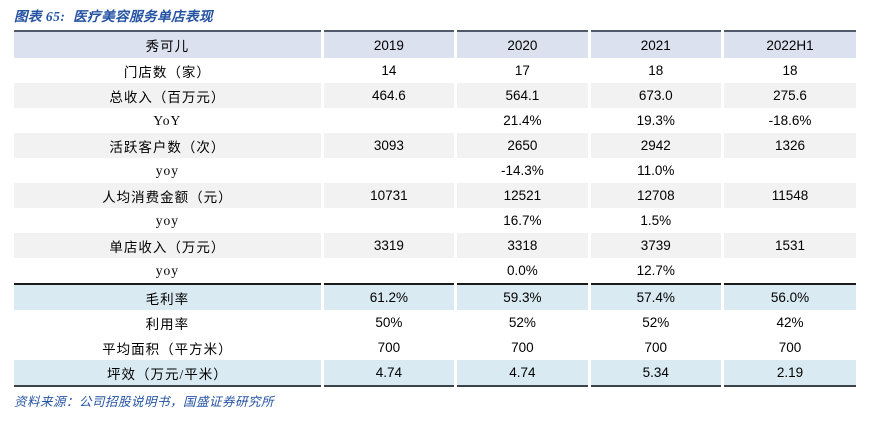 Image resolution: width=874 pixels, height=423 pixels. What do you see at coordinates (655, 373) in the screenshot?
I see `cell-value: 5.34` at bounding box center [655, 373].